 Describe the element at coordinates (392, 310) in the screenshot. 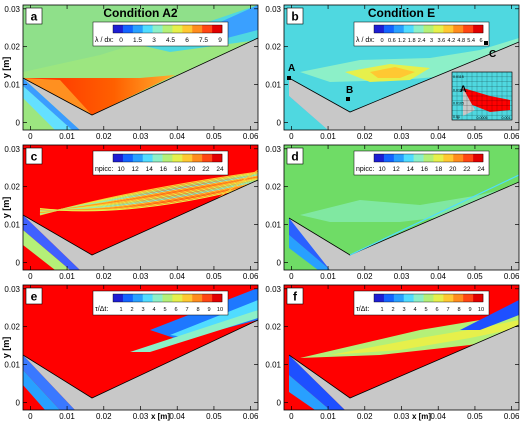

I see `legend-tick-label: 2` at that location.